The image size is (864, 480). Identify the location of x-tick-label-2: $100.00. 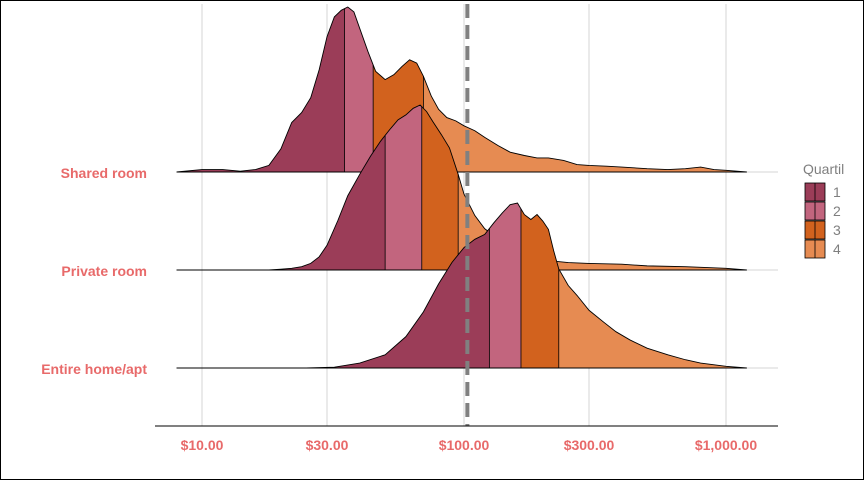
(464, 445).